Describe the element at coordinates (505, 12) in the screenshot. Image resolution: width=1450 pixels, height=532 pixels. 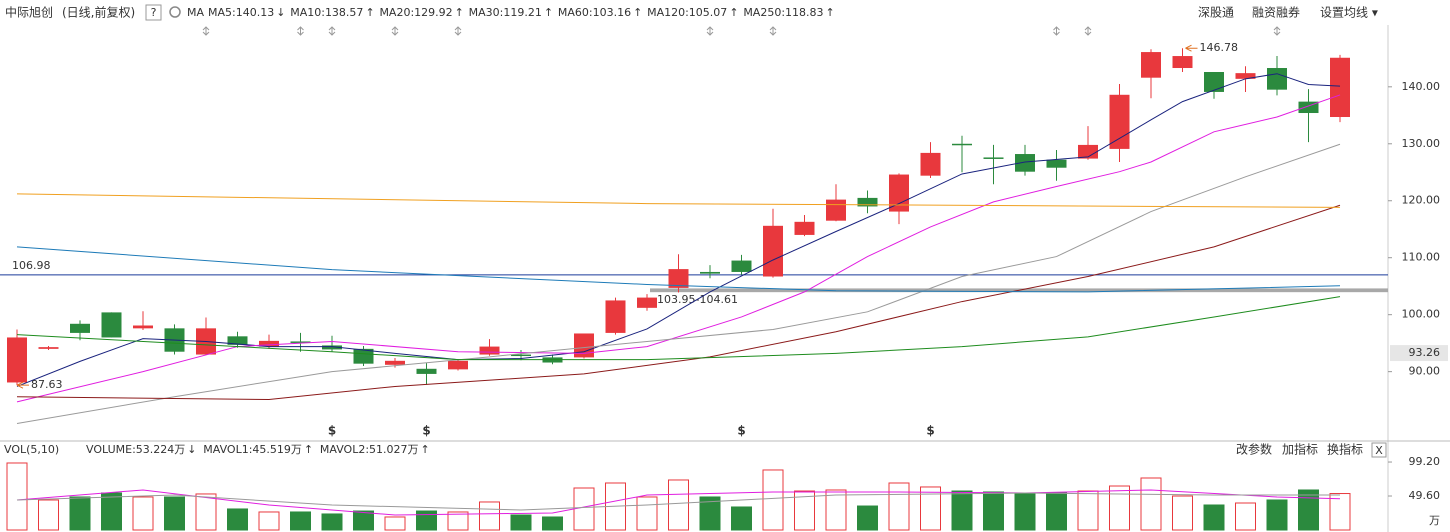
I see `ma-legend: MA30:119.21` at that location.